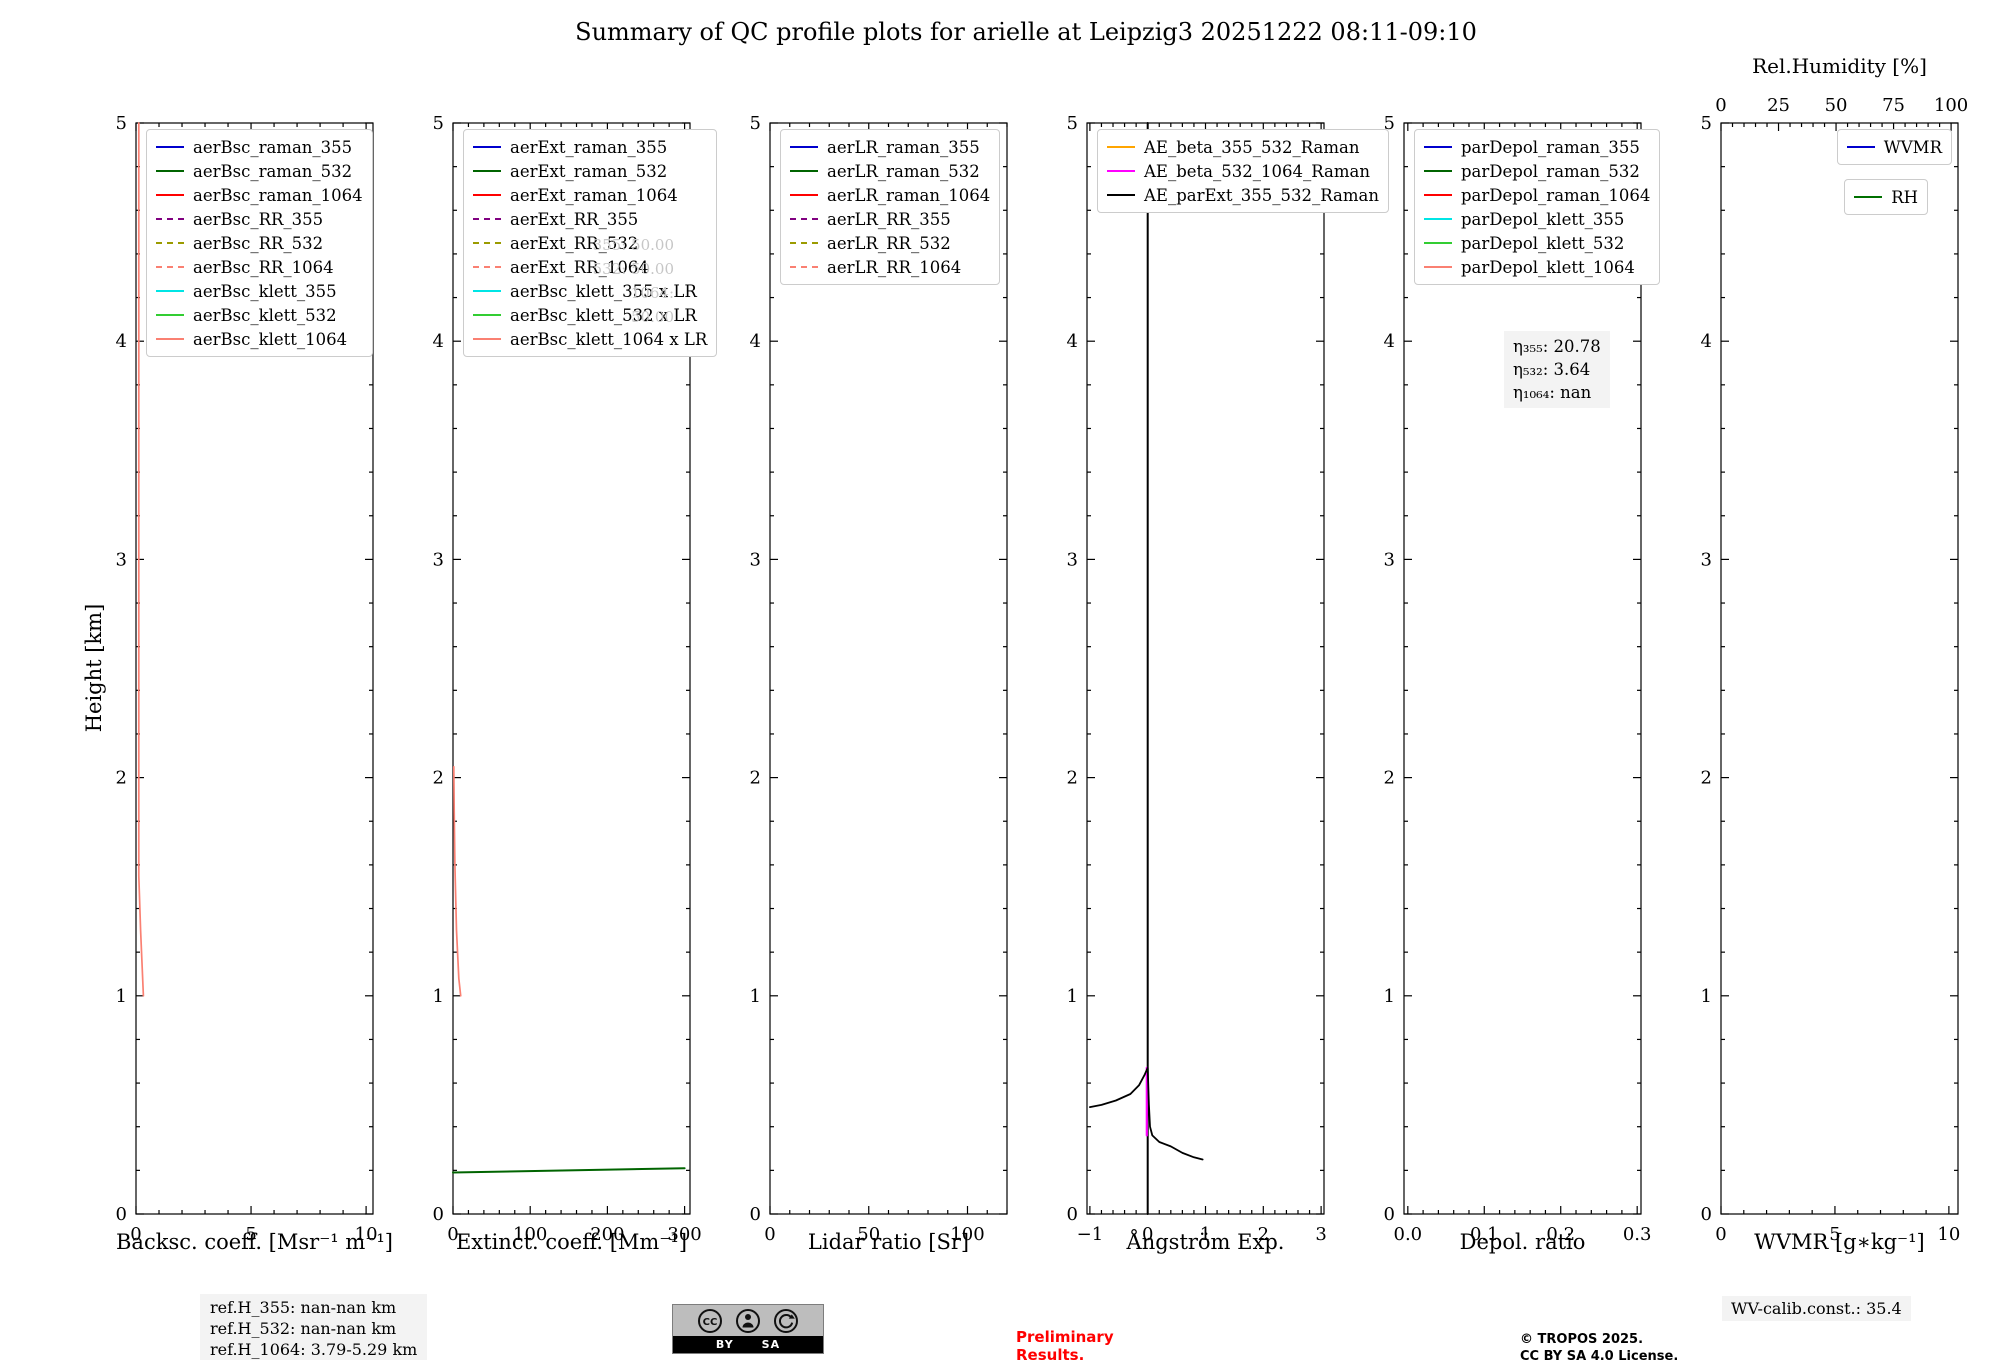 This screenshot has width=2000, height=1360. I want to click on legend-entry: aerExt_raman_1064, so click(590, 195).